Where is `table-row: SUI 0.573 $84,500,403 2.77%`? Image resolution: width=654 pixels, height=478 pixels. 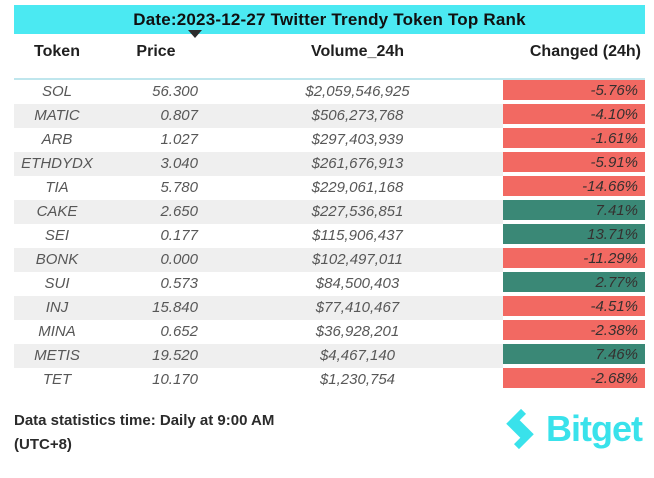
table-row: SUI 0.573 $84,500,403 2.77% is located at coordinates (329, 284).